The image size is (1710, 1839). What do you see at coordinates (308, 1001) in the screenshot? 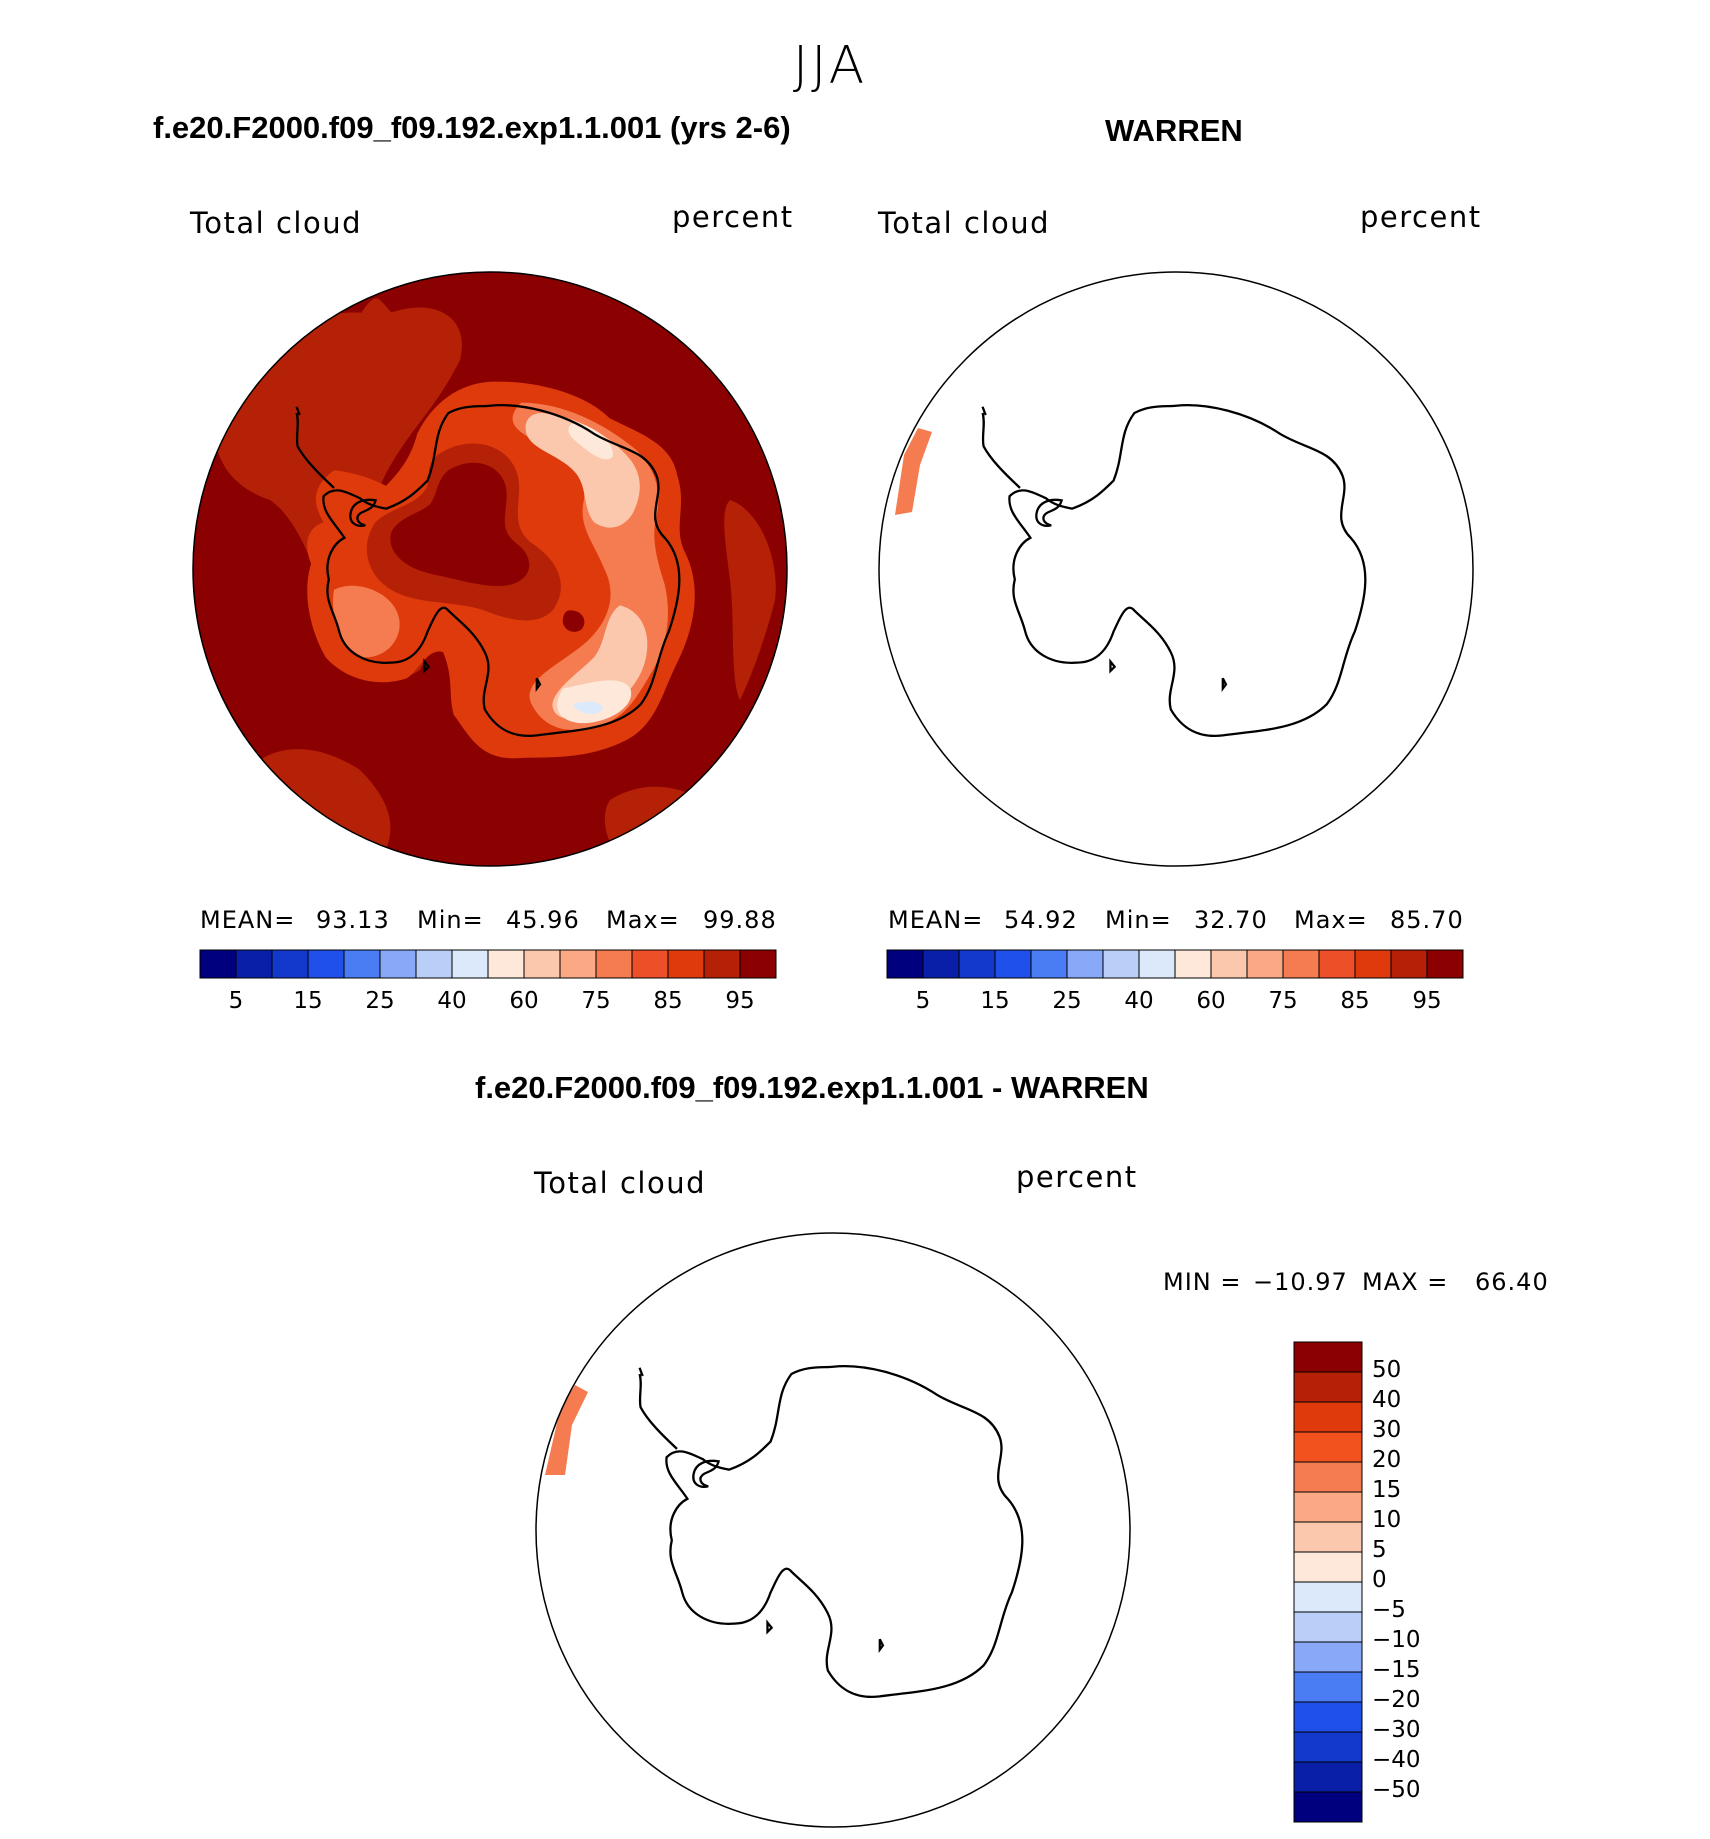
I see `panel1-colorbar-tick-label: 15` at bounding box center [308, 1001].